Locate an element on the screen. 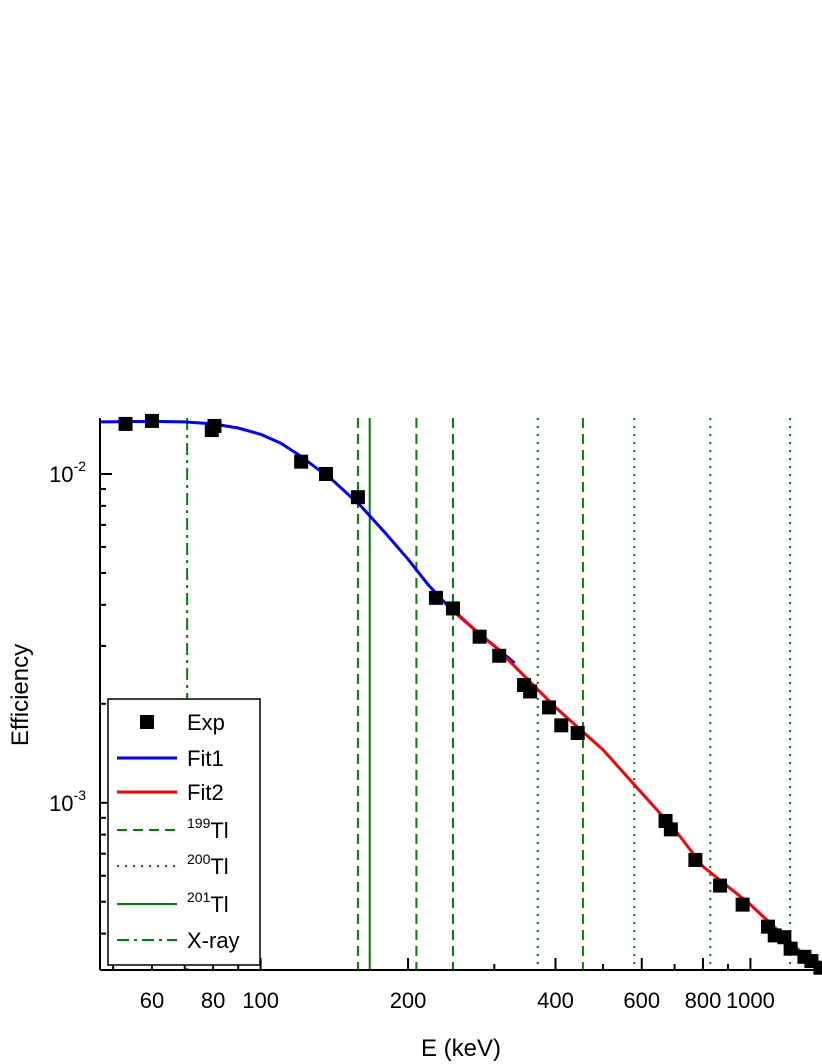 The width and height of the screenshot is (822, 1064). x-tick-label: 1000 is located at coordinates (750, 1000).